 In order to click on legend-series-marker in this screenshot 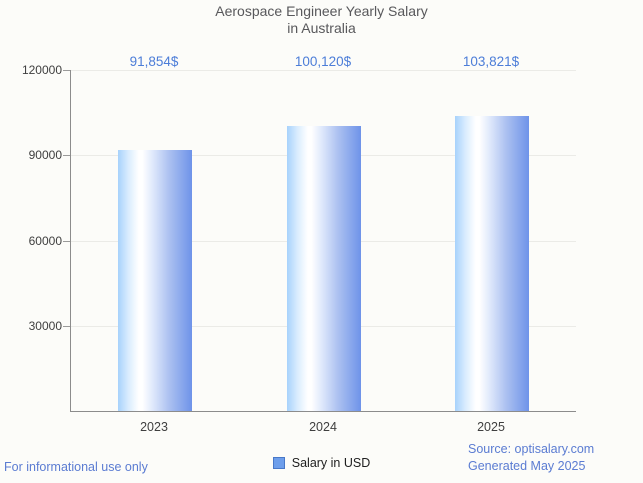, I will do `click(278, 463)`.